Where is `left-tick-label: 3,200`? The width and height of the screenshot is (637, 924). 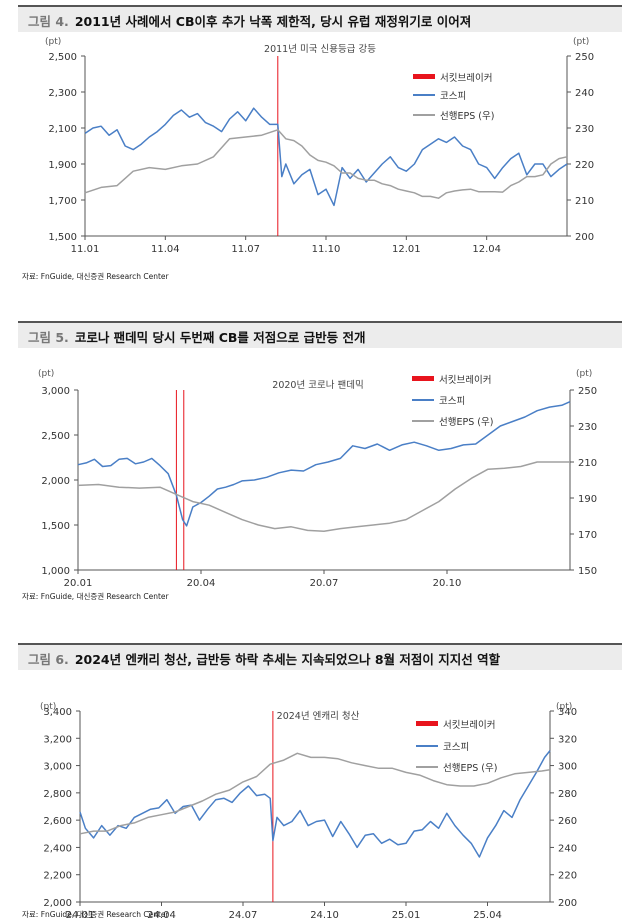 left-tick-label: 3,200 is located at coordinates (57, 739).